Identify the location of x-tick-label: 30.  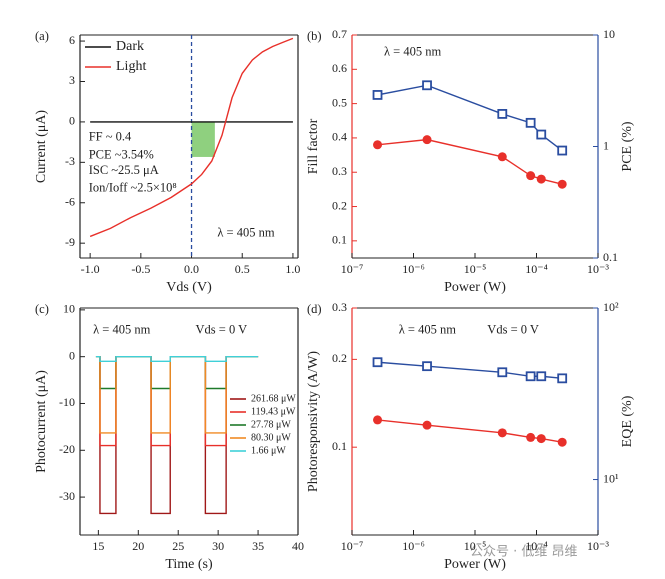
(218, 546).